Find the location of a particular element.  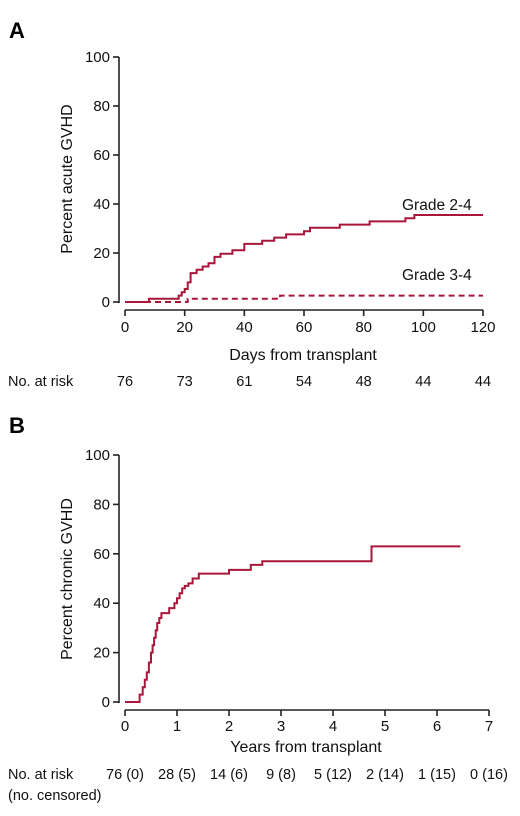

panel-b-x-tick-label: 6 is located at coordinates (437, 726).